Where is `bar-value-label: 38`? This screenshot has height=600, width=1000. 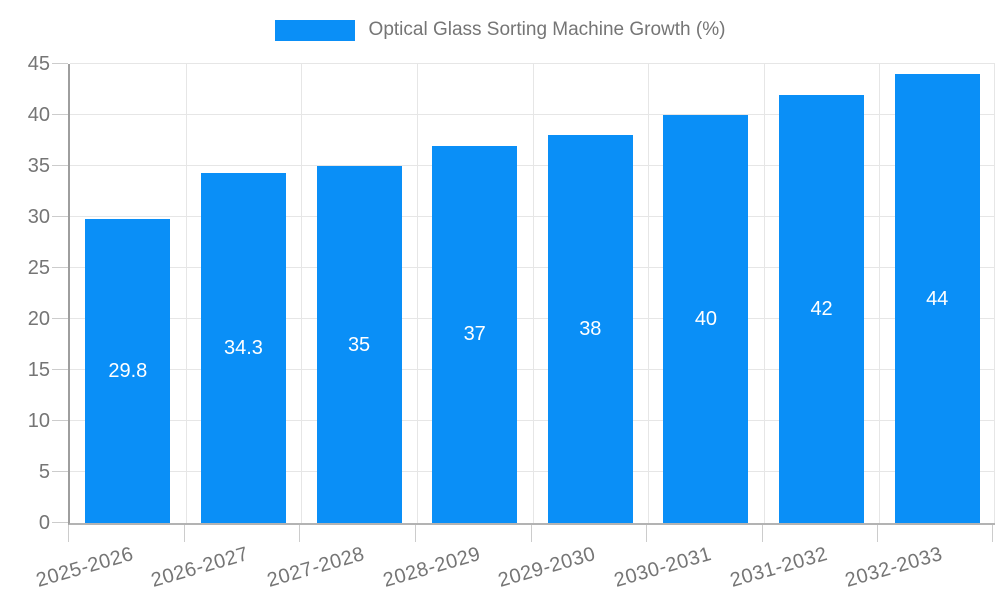 bar-value-label: 38 is located at coordinates (590, 329).